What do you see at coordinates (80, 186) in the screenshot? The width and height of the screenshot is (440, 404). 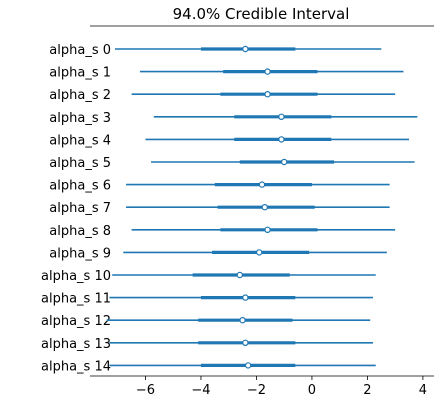 I see `row-label: alpha_s 6` at bounding box center [80, 186].